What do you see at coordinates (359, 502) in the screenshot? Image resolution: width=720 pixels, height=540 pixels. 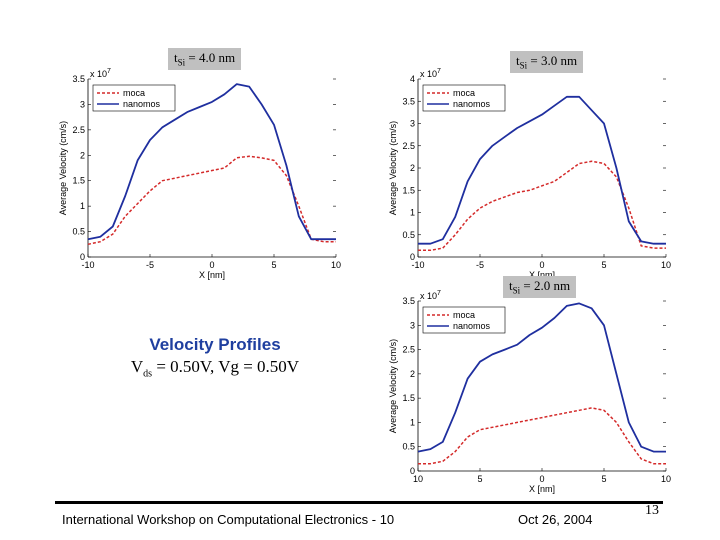 I see `footer-divider` at bounding box center [359, 502].